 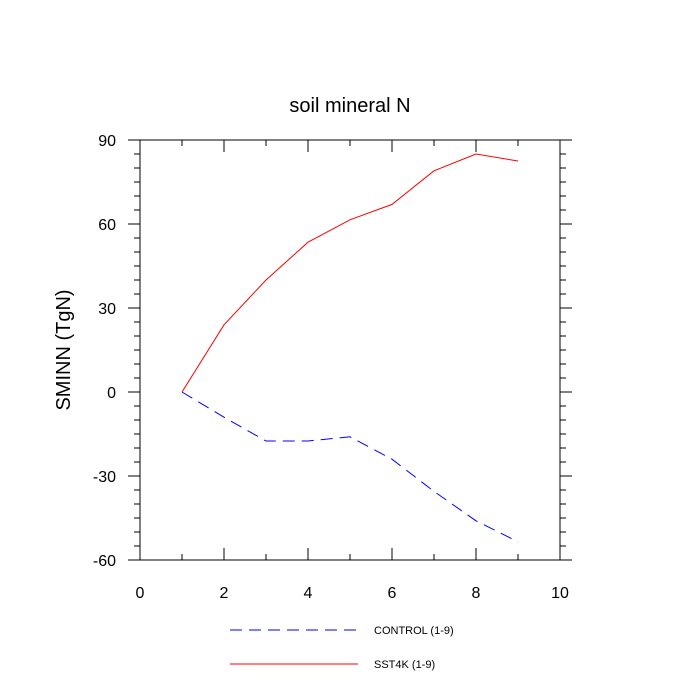 What do you see at coordinates (414, 631) in the screenshot?
I see `legend-label: CONTROL (1-9)` at bounding box center [414, 631].